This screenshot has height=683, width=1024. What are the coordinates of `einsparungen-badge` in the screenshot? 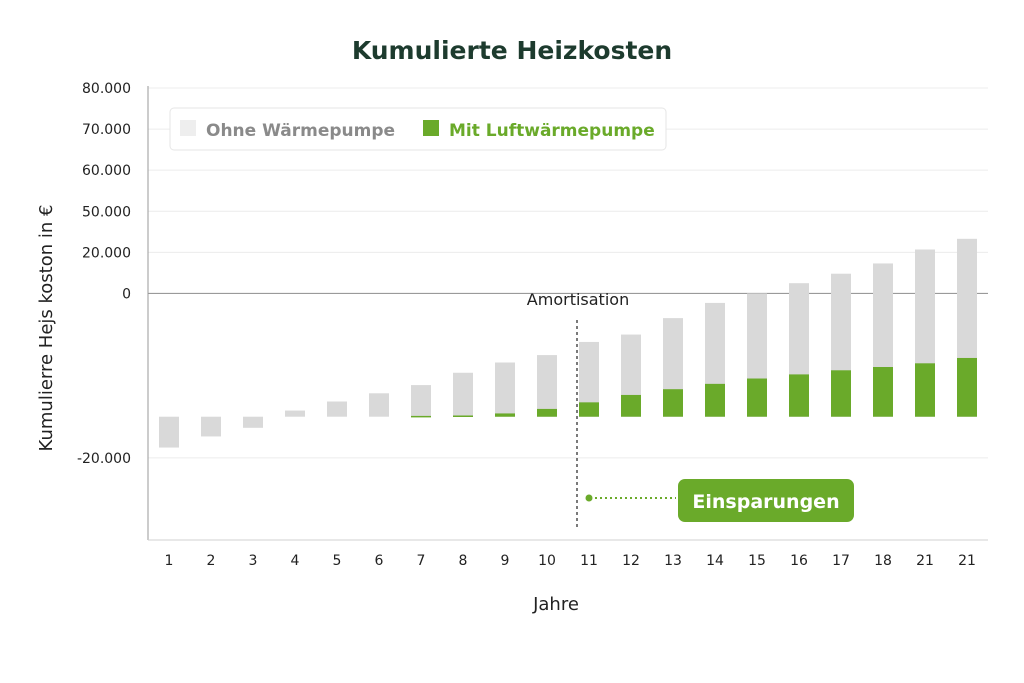 It's located at (766, 500).